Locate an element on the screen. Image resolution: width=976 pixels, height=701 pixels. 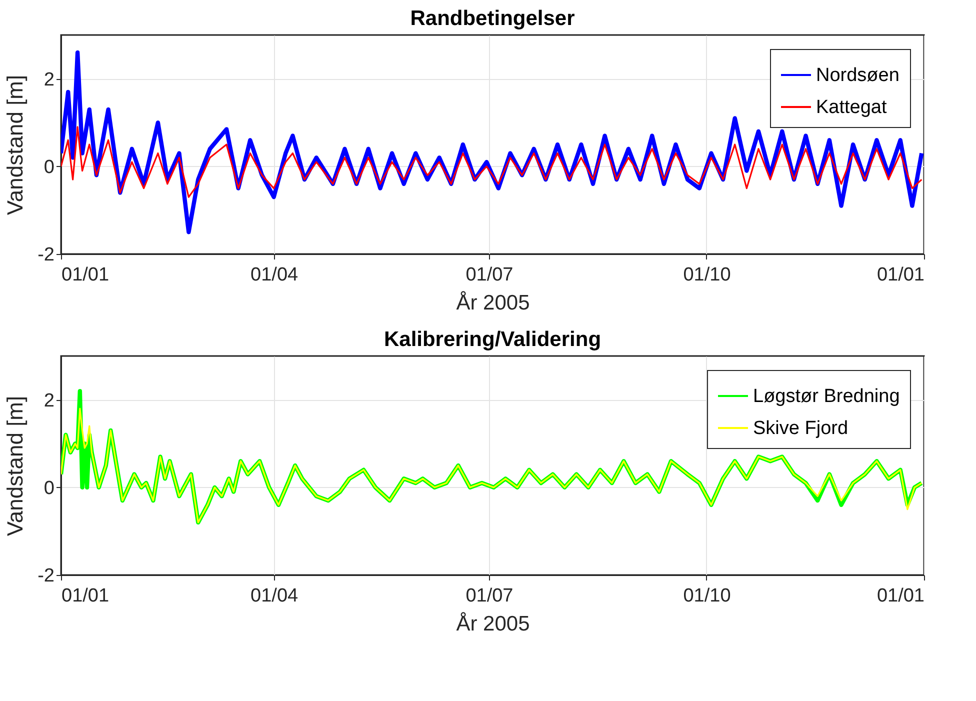
legend-label: Løgstør Bredning is located at coordinates (826, 396).